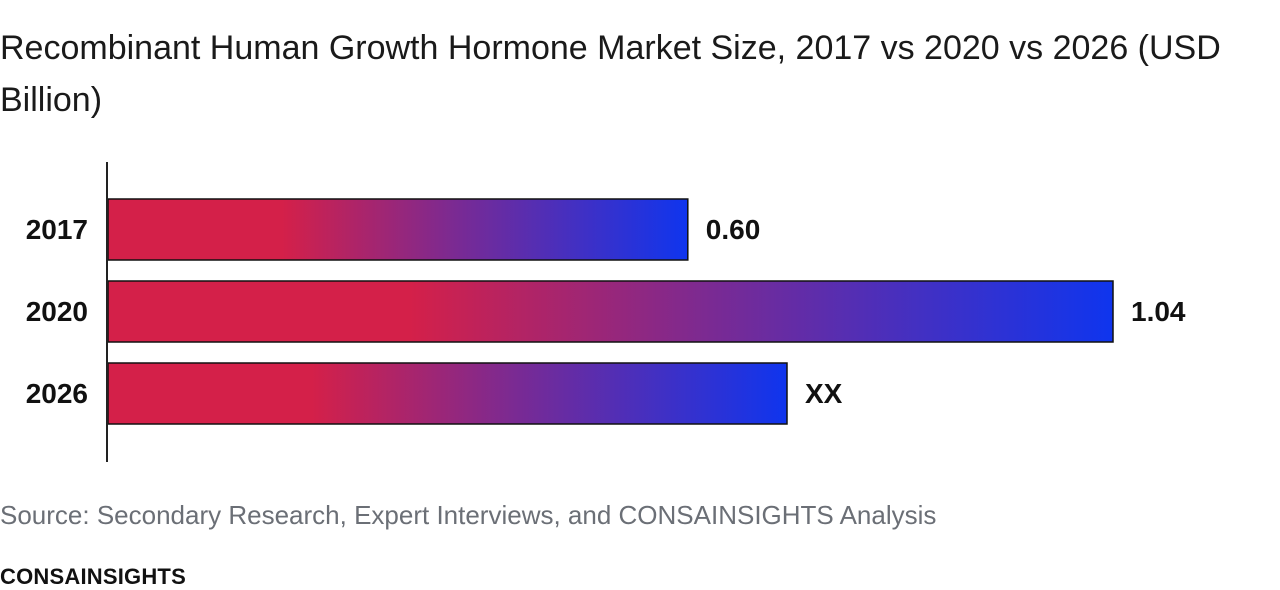  Describe the element at coordinates (733, 229) in the screenshot. I see `value-label-2017: 0.60` at that location.